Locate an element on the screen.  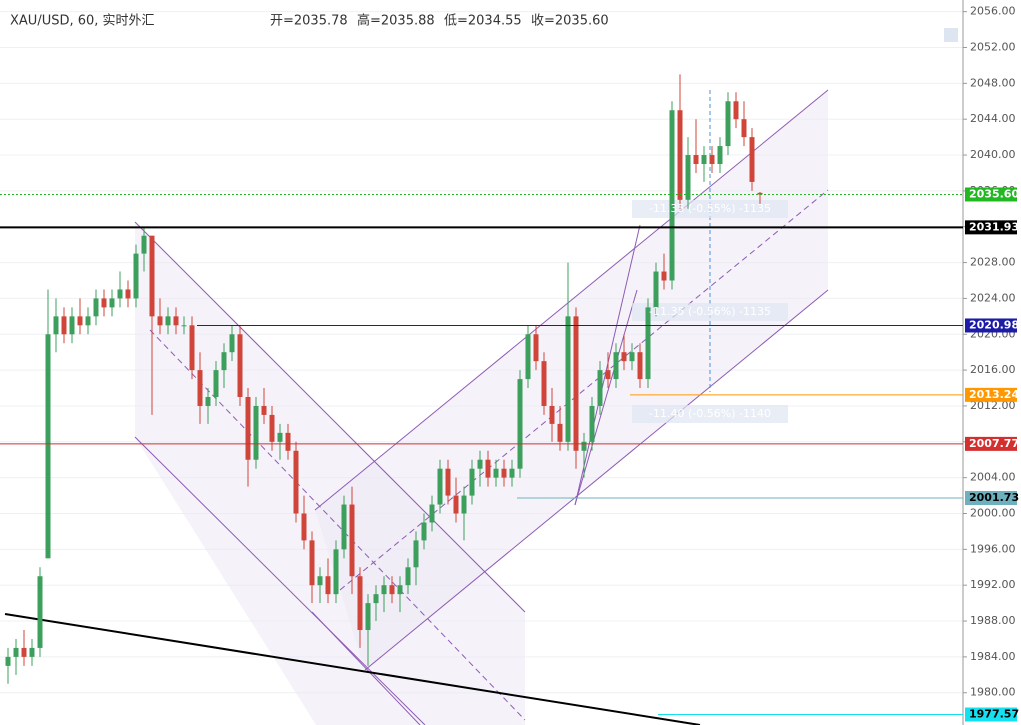
y-tick-label: 1996.00 is located at coordinates (993, 548).